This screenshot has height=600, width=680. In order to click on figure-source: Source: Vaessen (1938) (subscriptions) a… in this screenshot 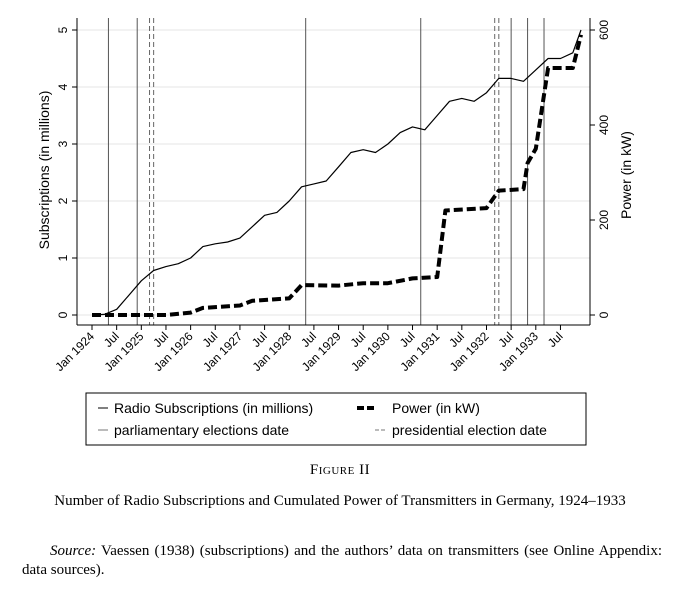, I will do `click(342, 561)`.